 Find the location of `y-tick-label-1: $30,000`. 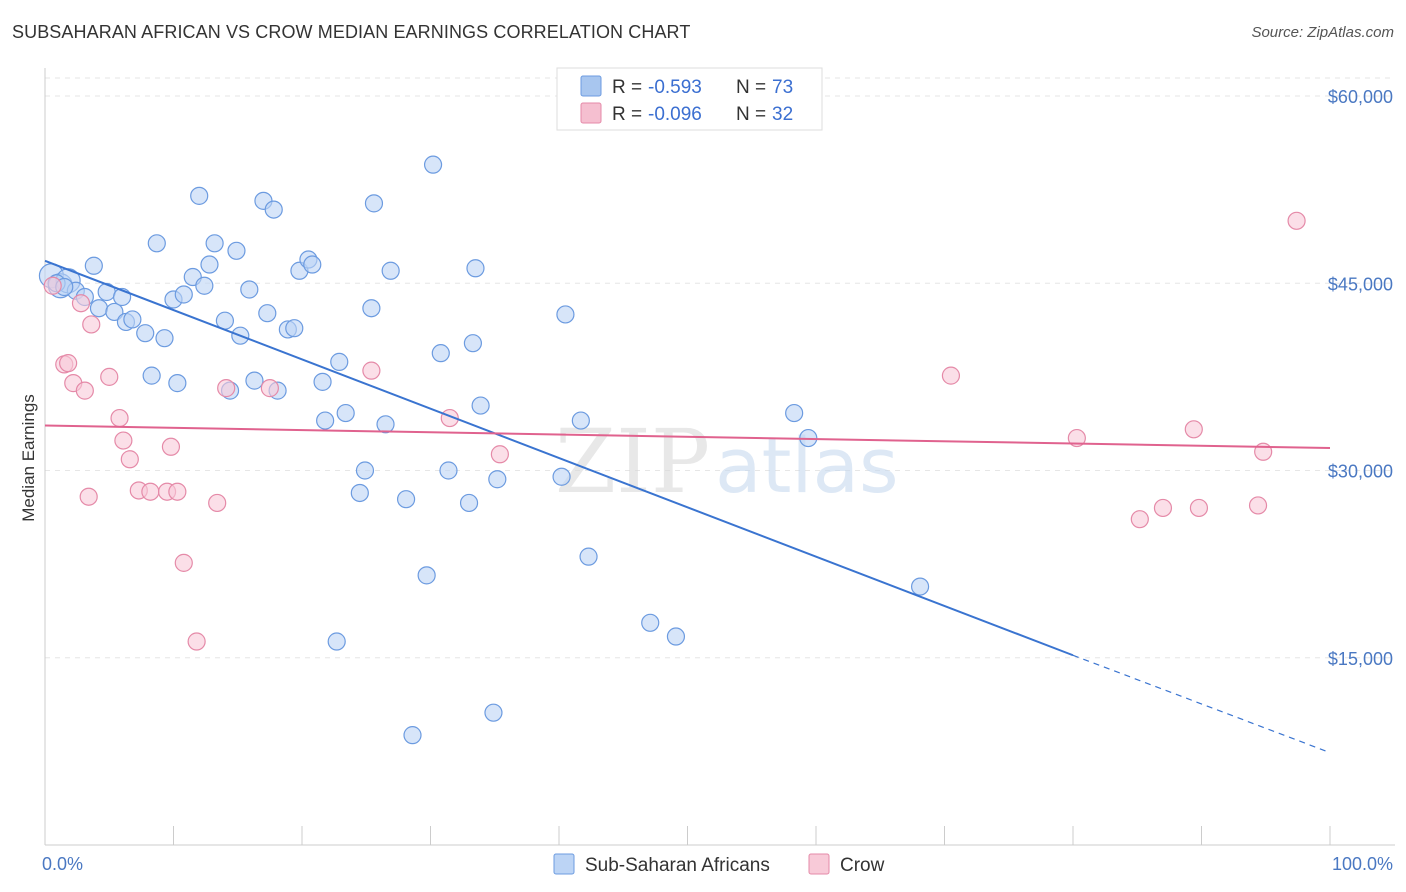

y-tick-label-1: $30,000 is located at coordinates (1360, 472).